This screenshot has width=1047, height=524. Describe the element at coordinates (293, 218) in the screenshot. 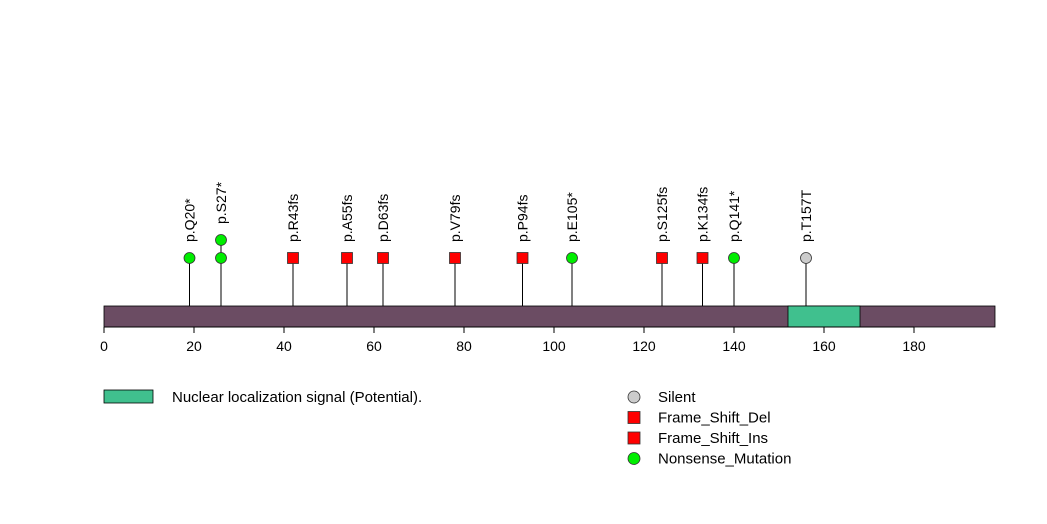

I see `mutation-label: p.R43fs` at that location.